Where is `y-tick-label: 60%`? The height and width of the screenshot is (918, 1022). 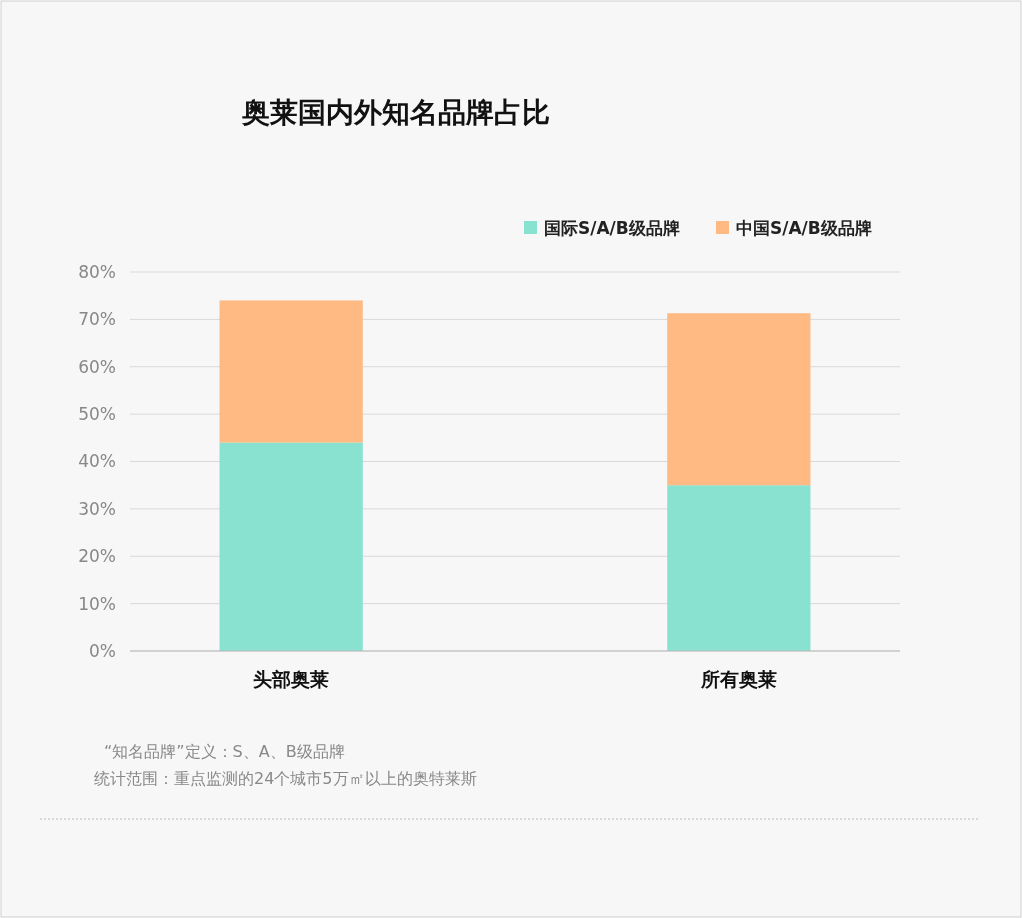 y-tick-label: 60% is located at coordinates (97, 366).